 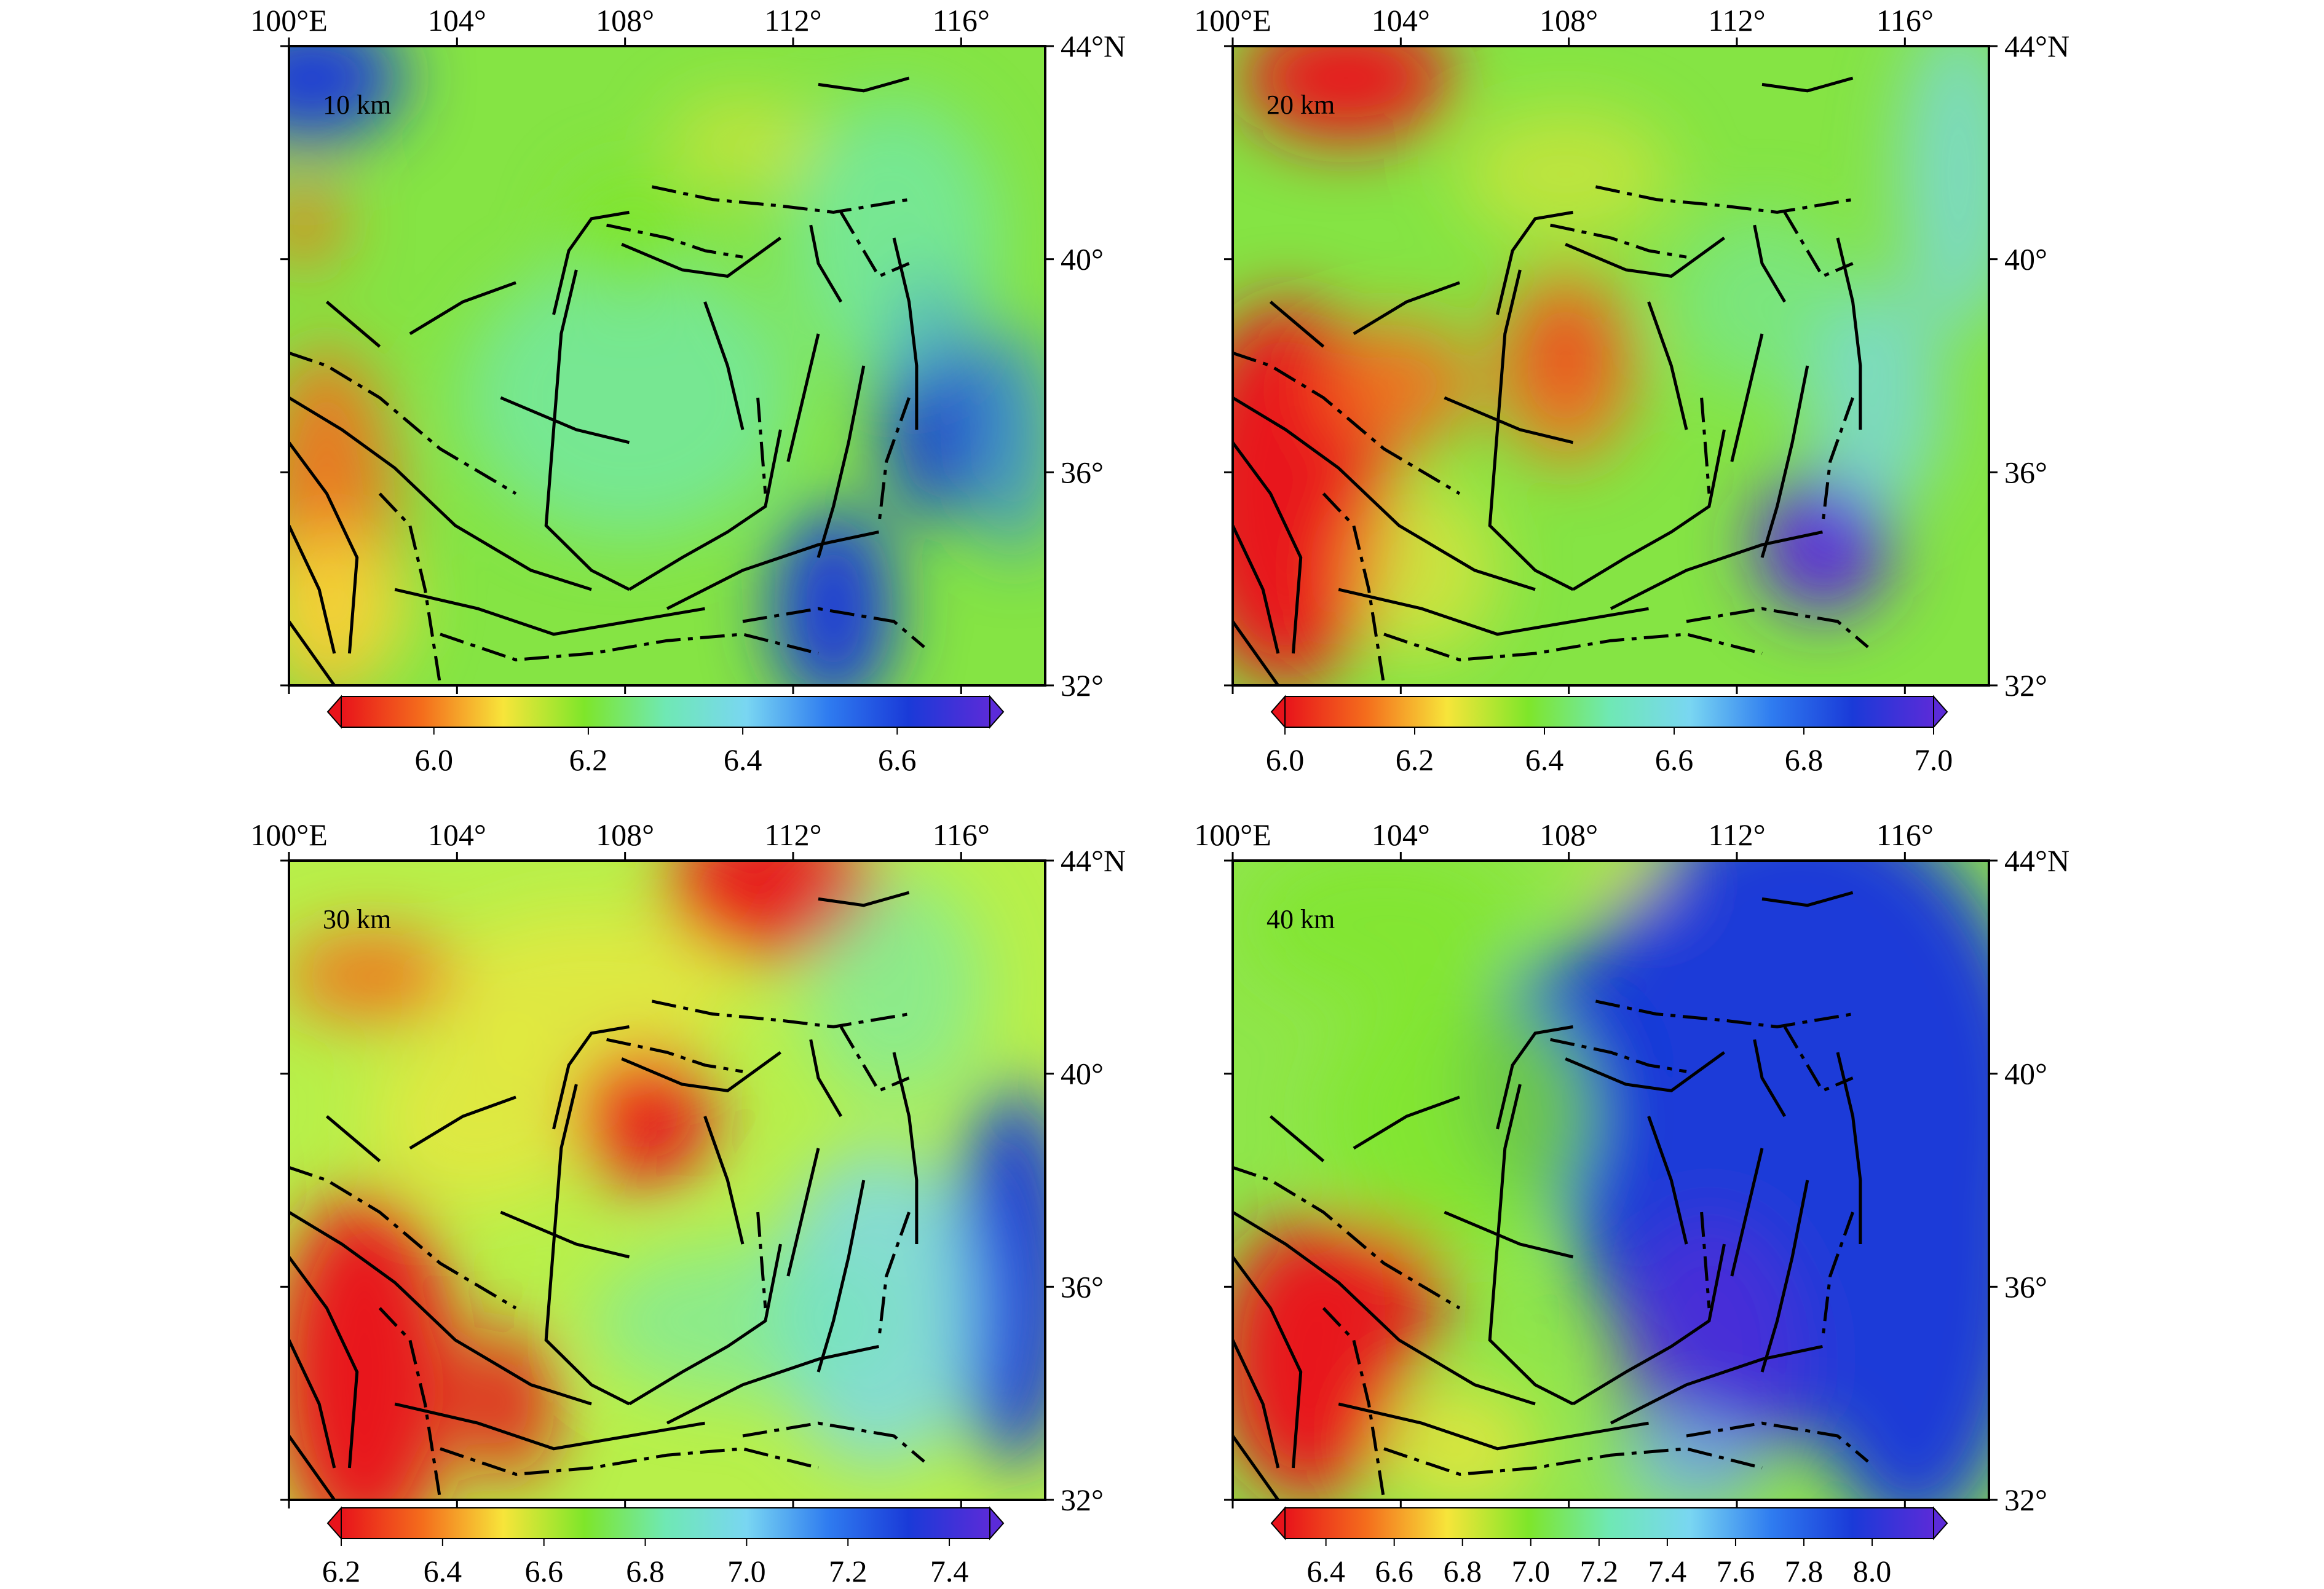 What do you see at coordinates (1599, 1570) in the screenshot?
I see `colorbar-tick-label: 7.2` at bounding box center [1599, 1570].